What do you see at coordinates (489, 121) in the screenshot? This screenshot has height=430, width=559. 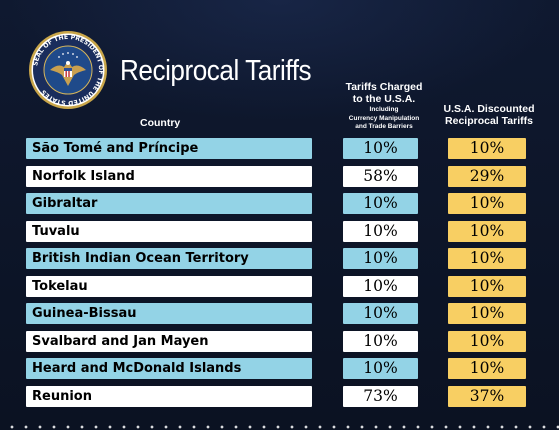 I see `discounted-header-line2: Reciprocal Tariffs` at bounding box center [489, 121].